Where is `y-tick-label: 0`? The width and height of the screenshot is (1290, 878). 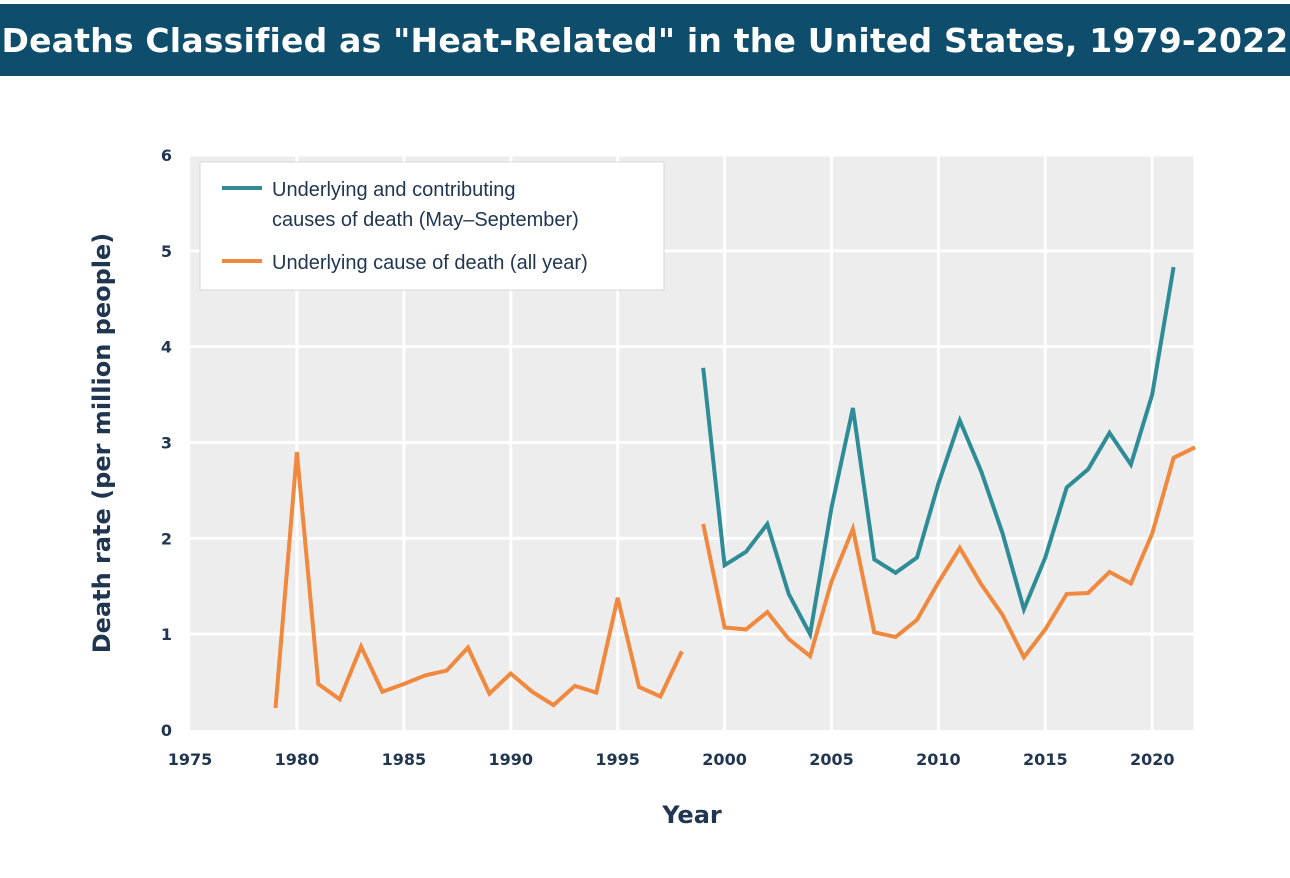
y-tick-label: 0 is located at coordinates (166, 730).